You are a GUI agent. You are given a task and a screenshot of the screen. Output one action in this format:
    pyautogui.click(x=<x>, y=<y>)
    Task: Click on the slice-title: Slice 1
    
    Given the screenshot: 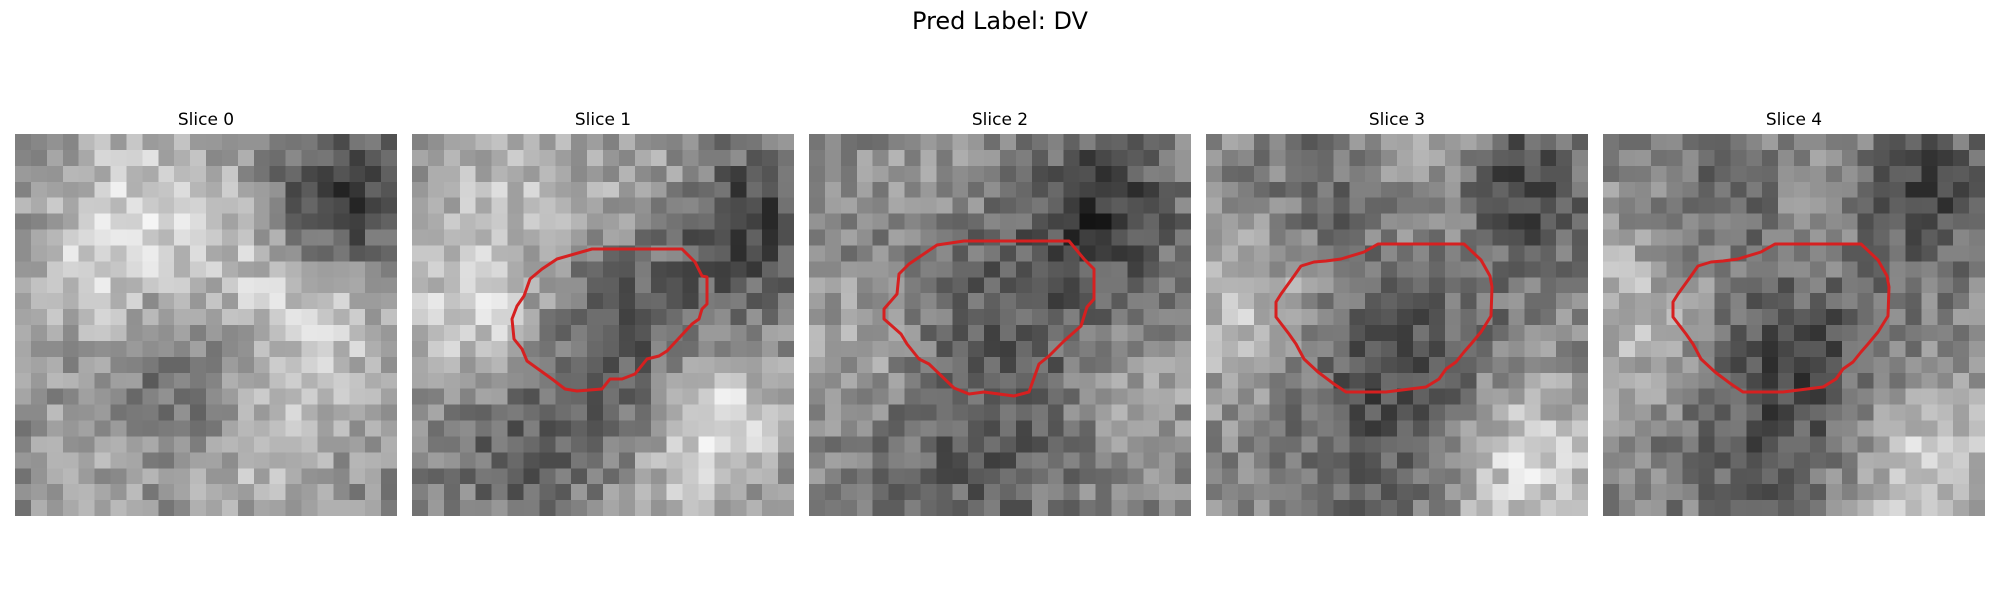 What is the action you would take?
    pyautogui.click(x=603, y=120)
    